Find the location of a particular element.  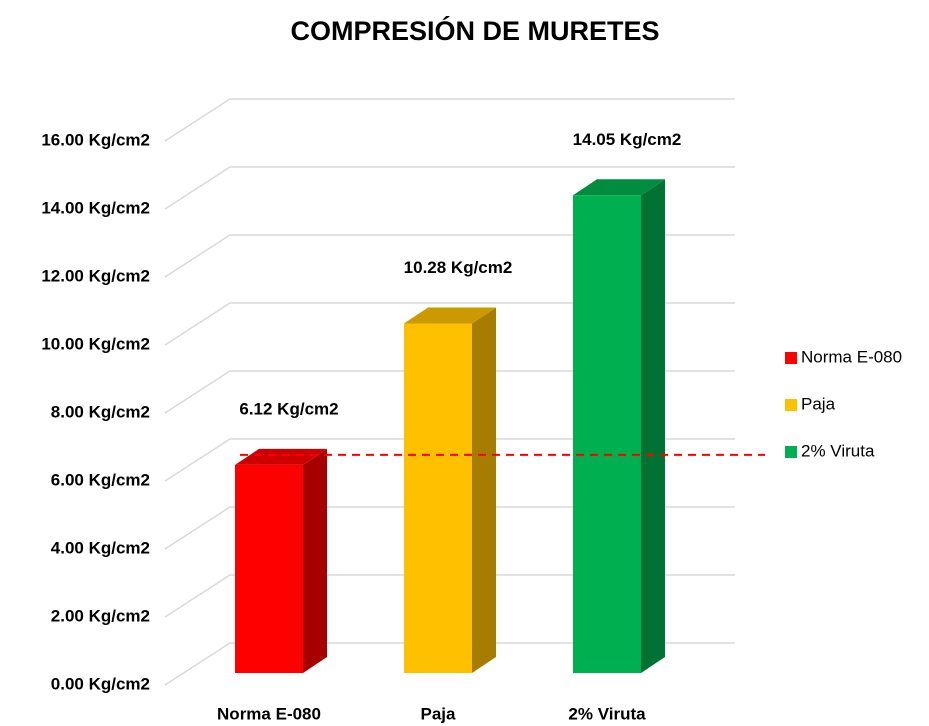

x-tick-label: Norma E-080 is located at coordinates (269, 713).